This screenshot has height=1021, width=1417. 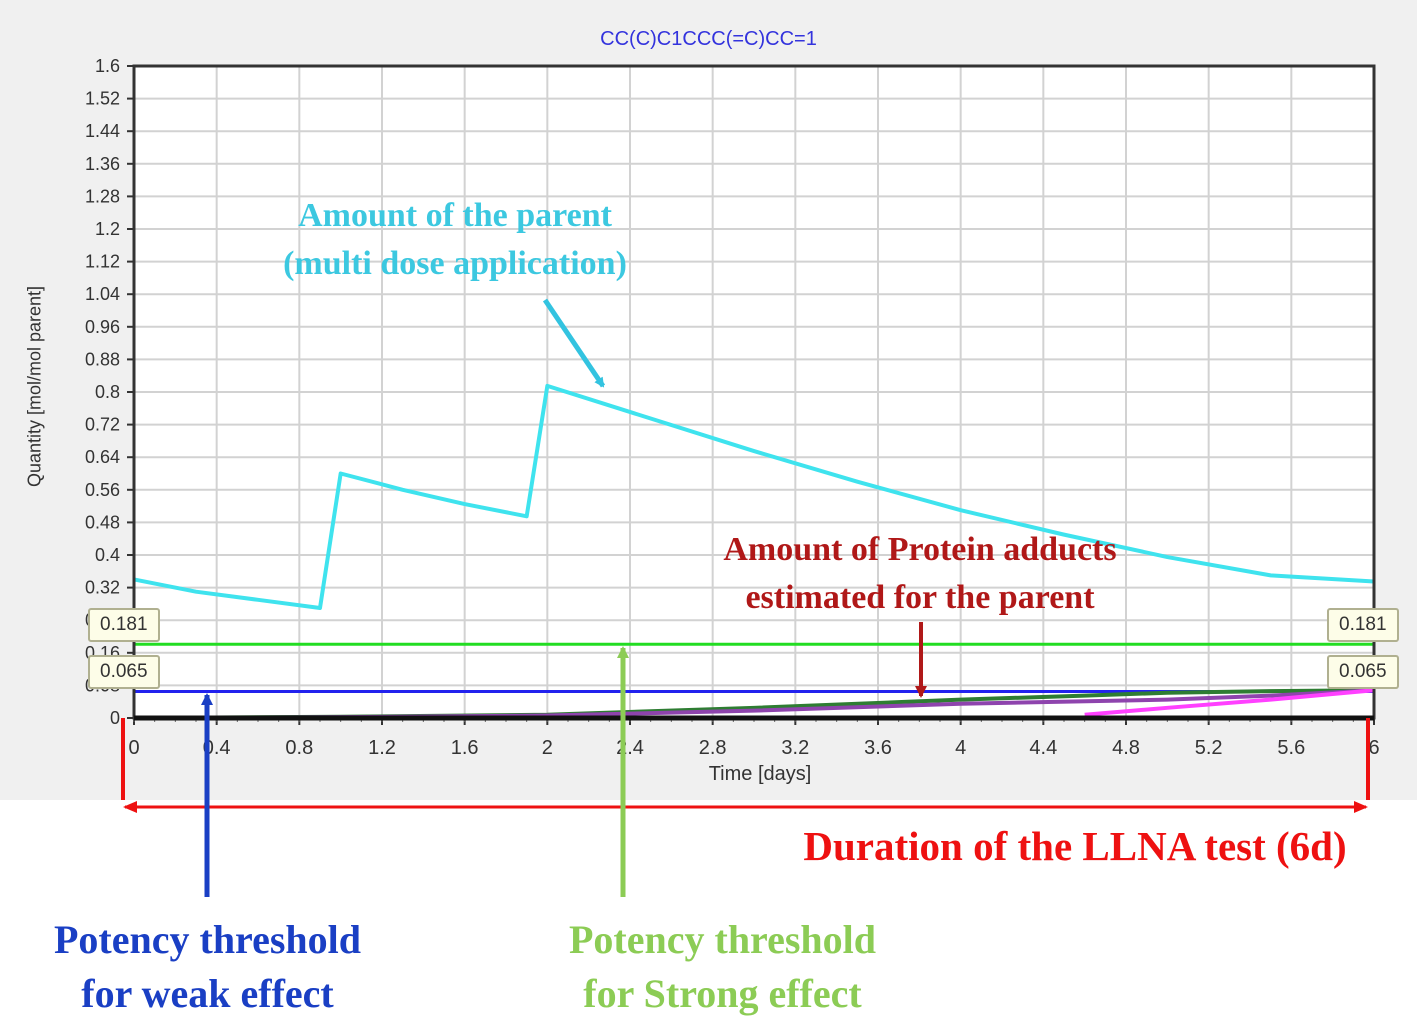 What do you see at coordinates (1209, 748) in the screenshot?
I see `x-tick-label: 5.2` at bounding box center [1209, 748].